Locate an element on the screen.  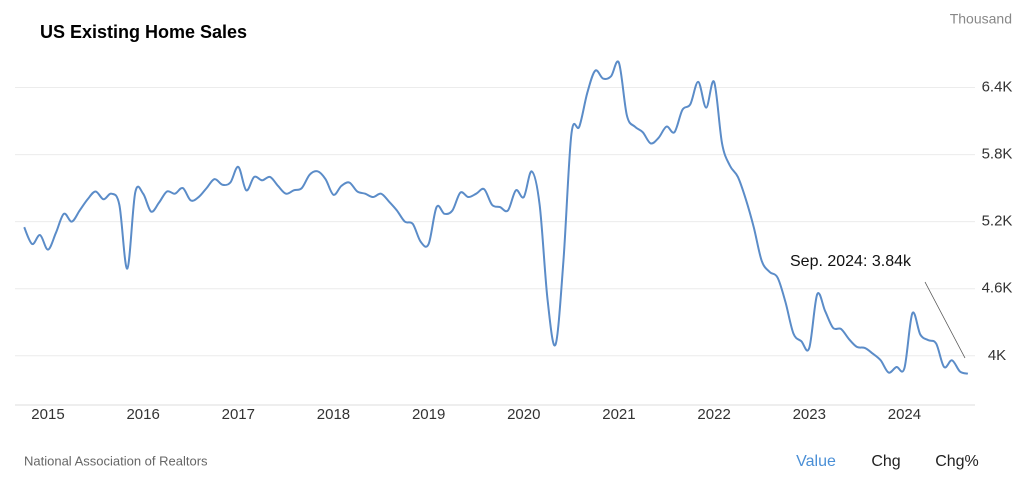
tab: Value is located at coordinates (816, 461).